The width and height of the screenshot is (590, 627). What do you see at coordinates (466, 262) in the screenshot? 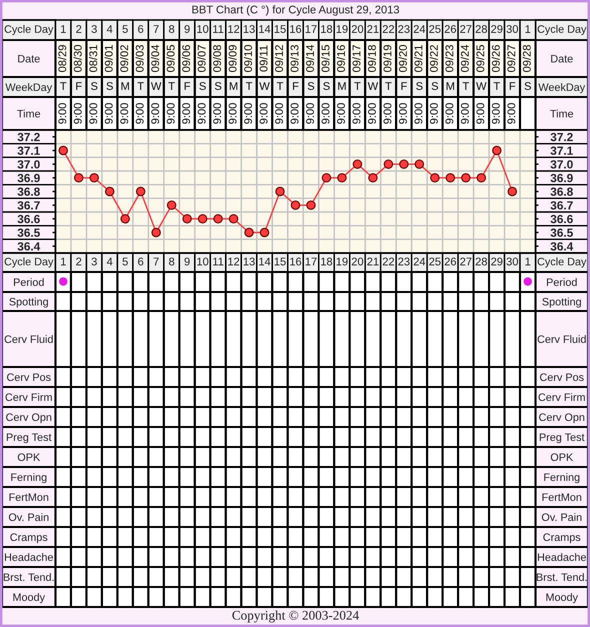
I see `x-tick-label: 27` at bounding box center [466, 262].